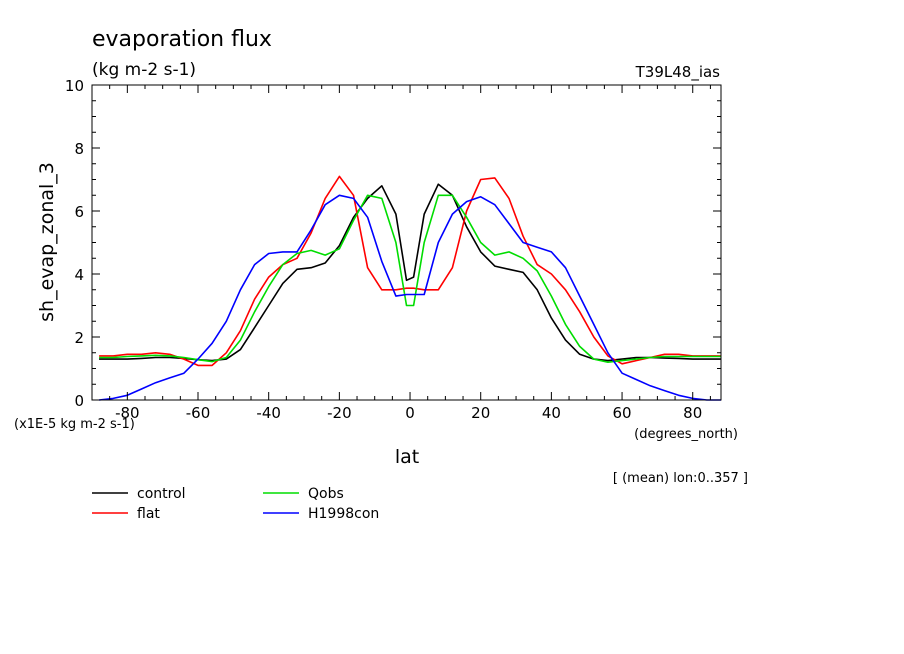 Image resolution: width=904 pixels, height=654 pixels. What do you see at coordinates (79, 401) in the screenshot?
I see `y-tick-label: 0` at bounding box center [79, 401].